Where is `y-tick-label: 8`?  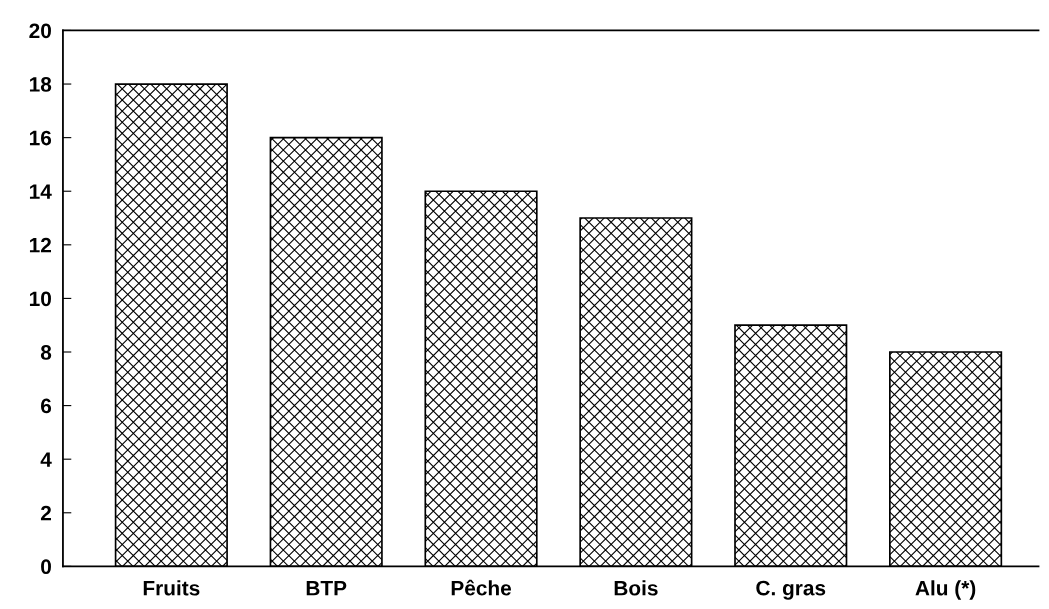 y-tick-label: 8 is located at coordinates (46, 352).